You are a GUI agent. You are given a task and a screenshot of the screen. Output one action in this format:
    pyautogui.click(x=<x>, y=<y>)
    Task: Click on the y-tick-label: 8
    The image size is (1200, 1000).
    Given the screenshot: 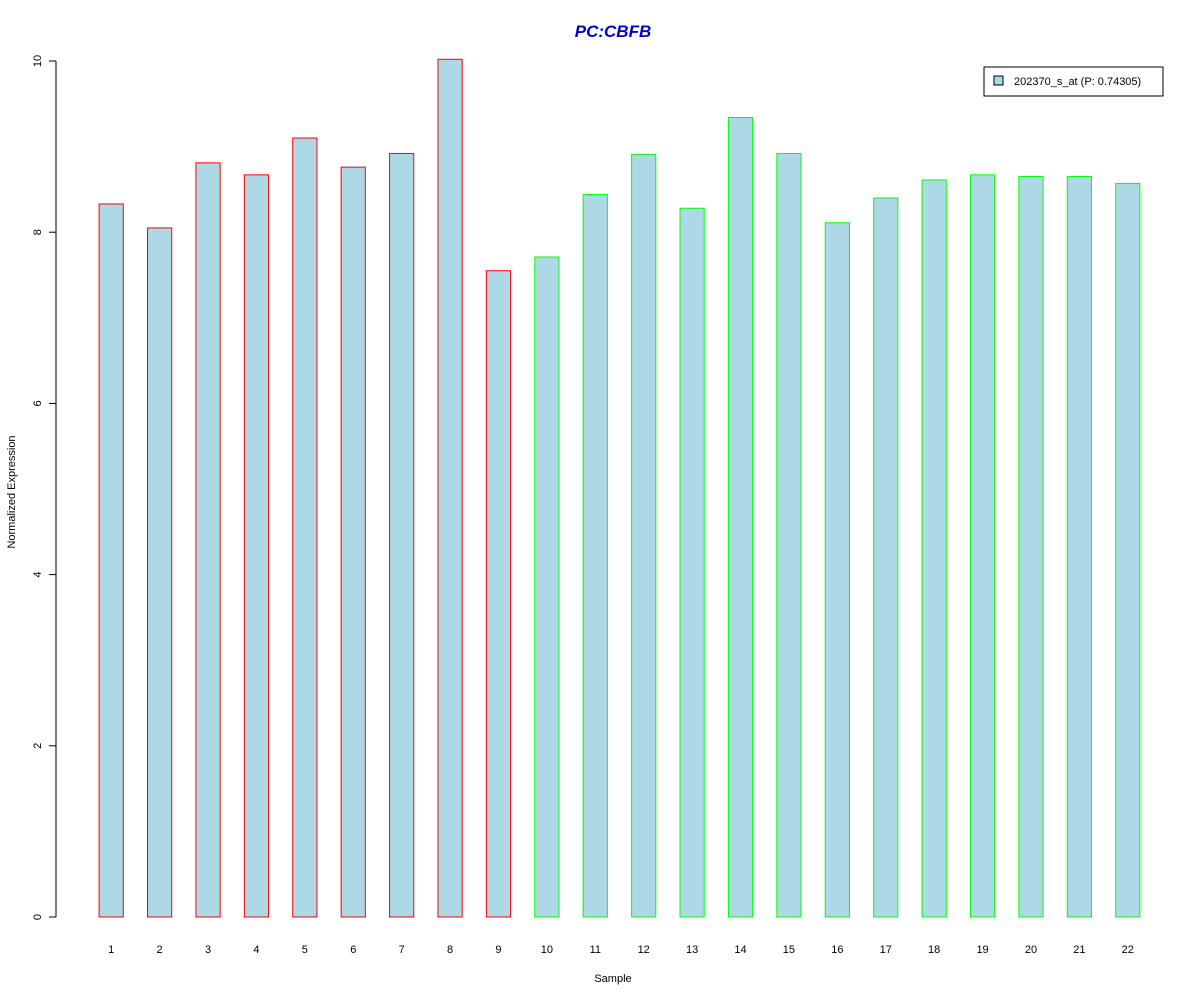 What is the action you would take?
    pyautogui.click(x=38, y=232)
    